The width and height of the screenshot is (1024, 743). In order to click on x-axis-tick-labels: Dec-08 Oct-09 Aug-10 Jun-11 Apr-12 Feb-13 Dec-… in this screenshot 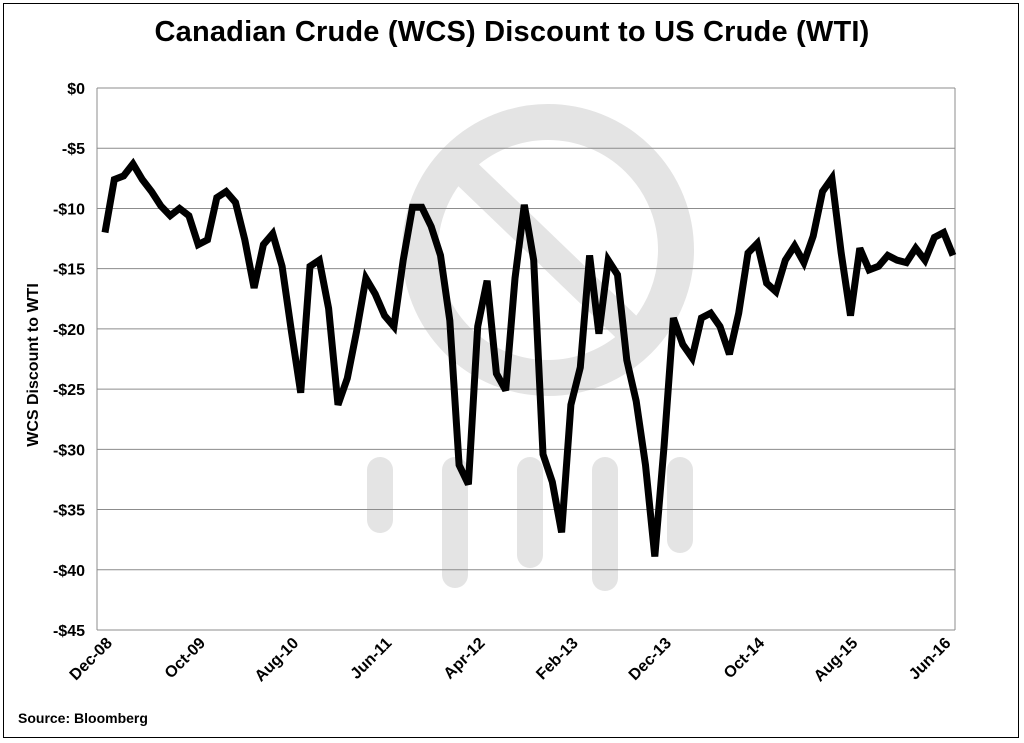, I will do `click(511, 660)`.